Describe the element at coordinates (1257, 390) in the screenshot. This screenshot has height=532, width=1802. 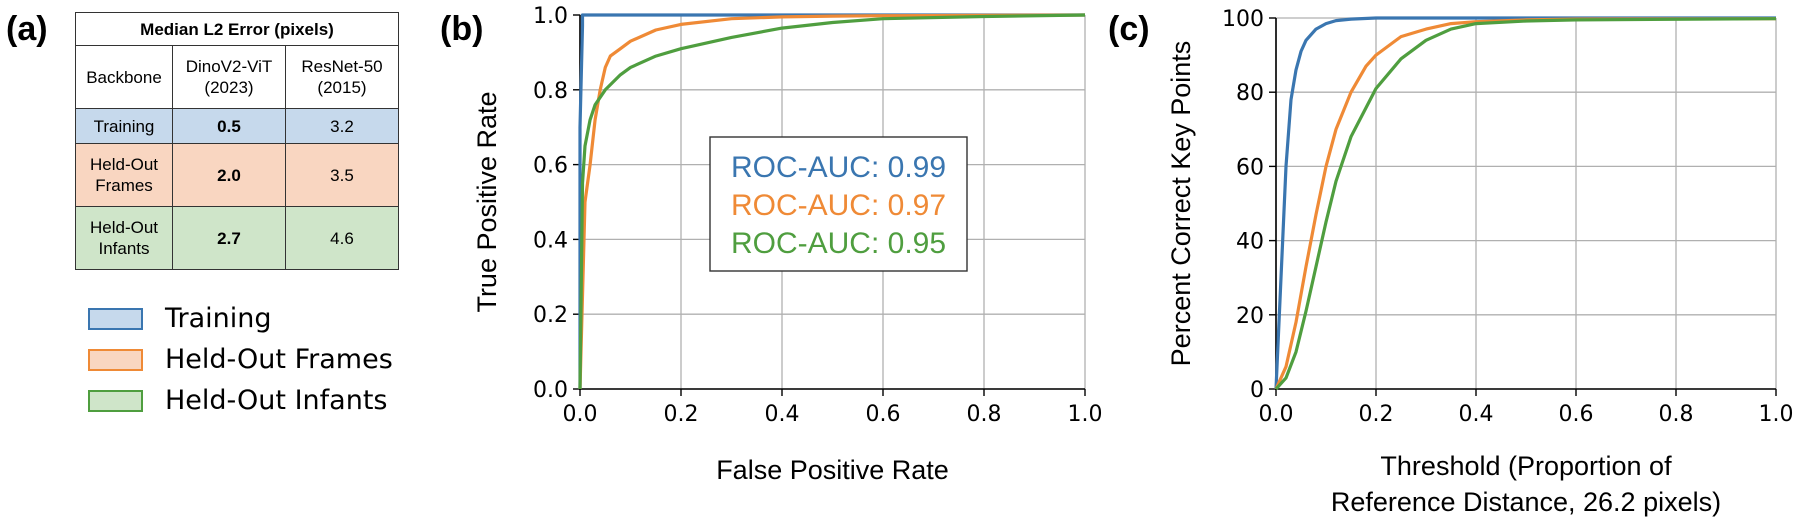
I see `pck-y-tick-label: 0` at that location.